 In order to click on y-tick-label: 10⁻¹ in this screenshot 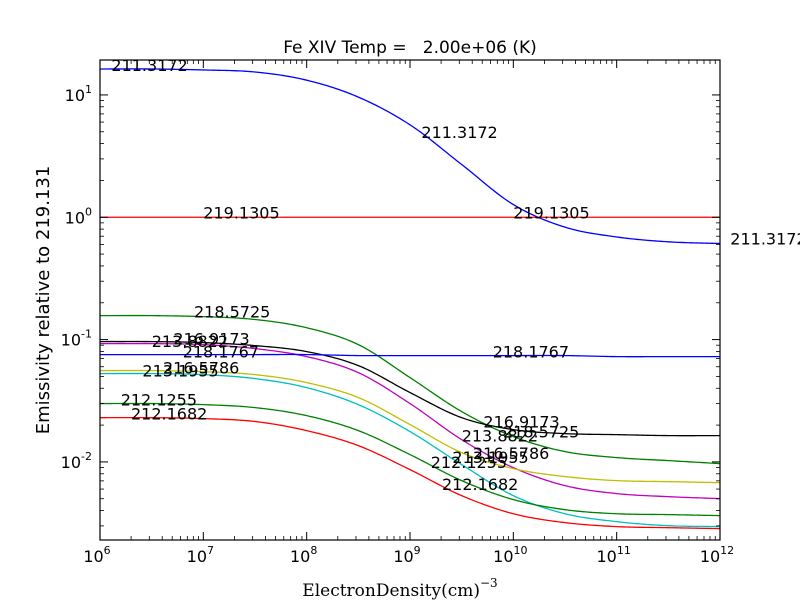, I will do `click(76, 339)`.